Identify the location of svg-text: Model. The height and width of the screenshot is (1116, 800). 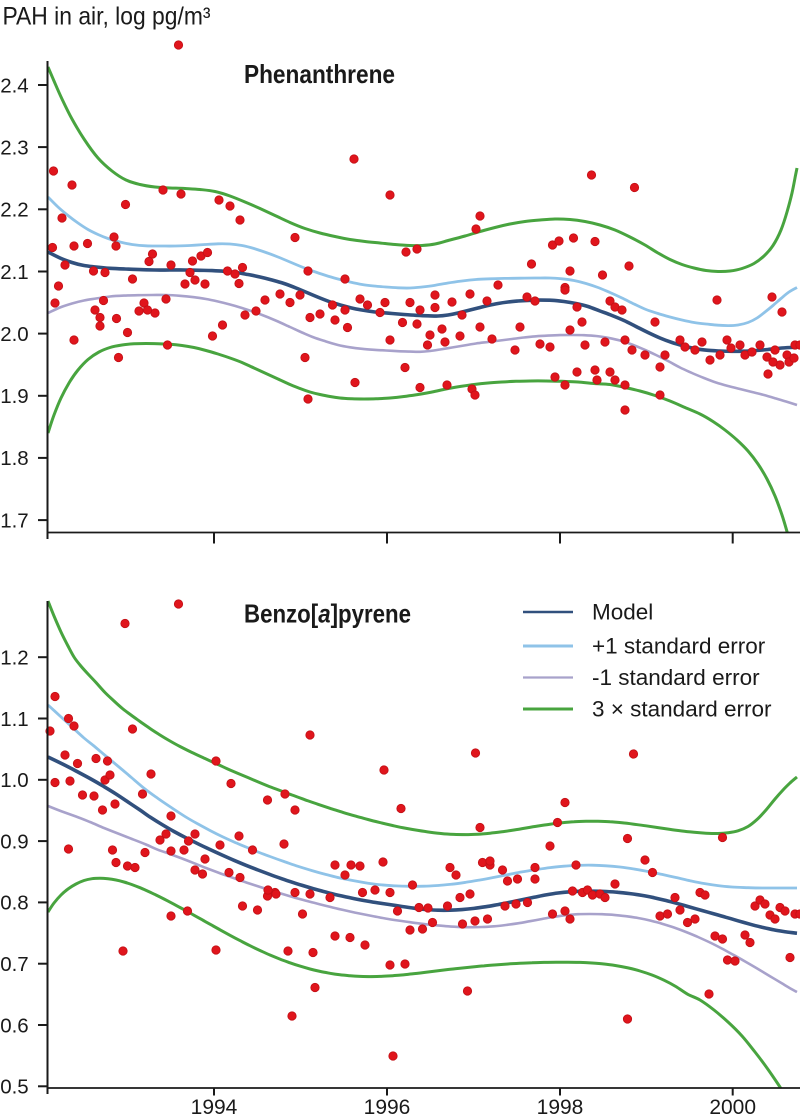
(622, 612).